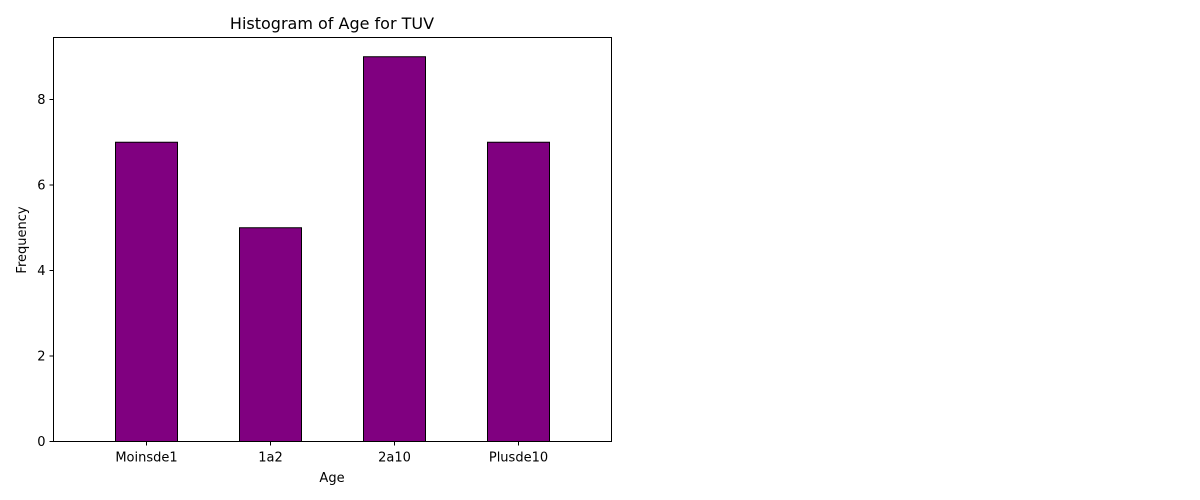  What do you see at coordinates (22, 239) in the screenshot?
I see `y-axis-label: Frequency` at bounding box center [22, 239].